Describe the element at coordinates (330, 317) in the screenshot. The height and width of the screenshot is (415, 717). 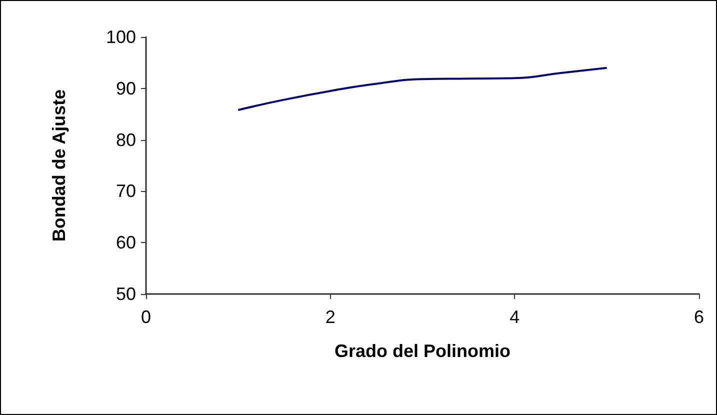
I see `x-tick-label: 2` at that location.